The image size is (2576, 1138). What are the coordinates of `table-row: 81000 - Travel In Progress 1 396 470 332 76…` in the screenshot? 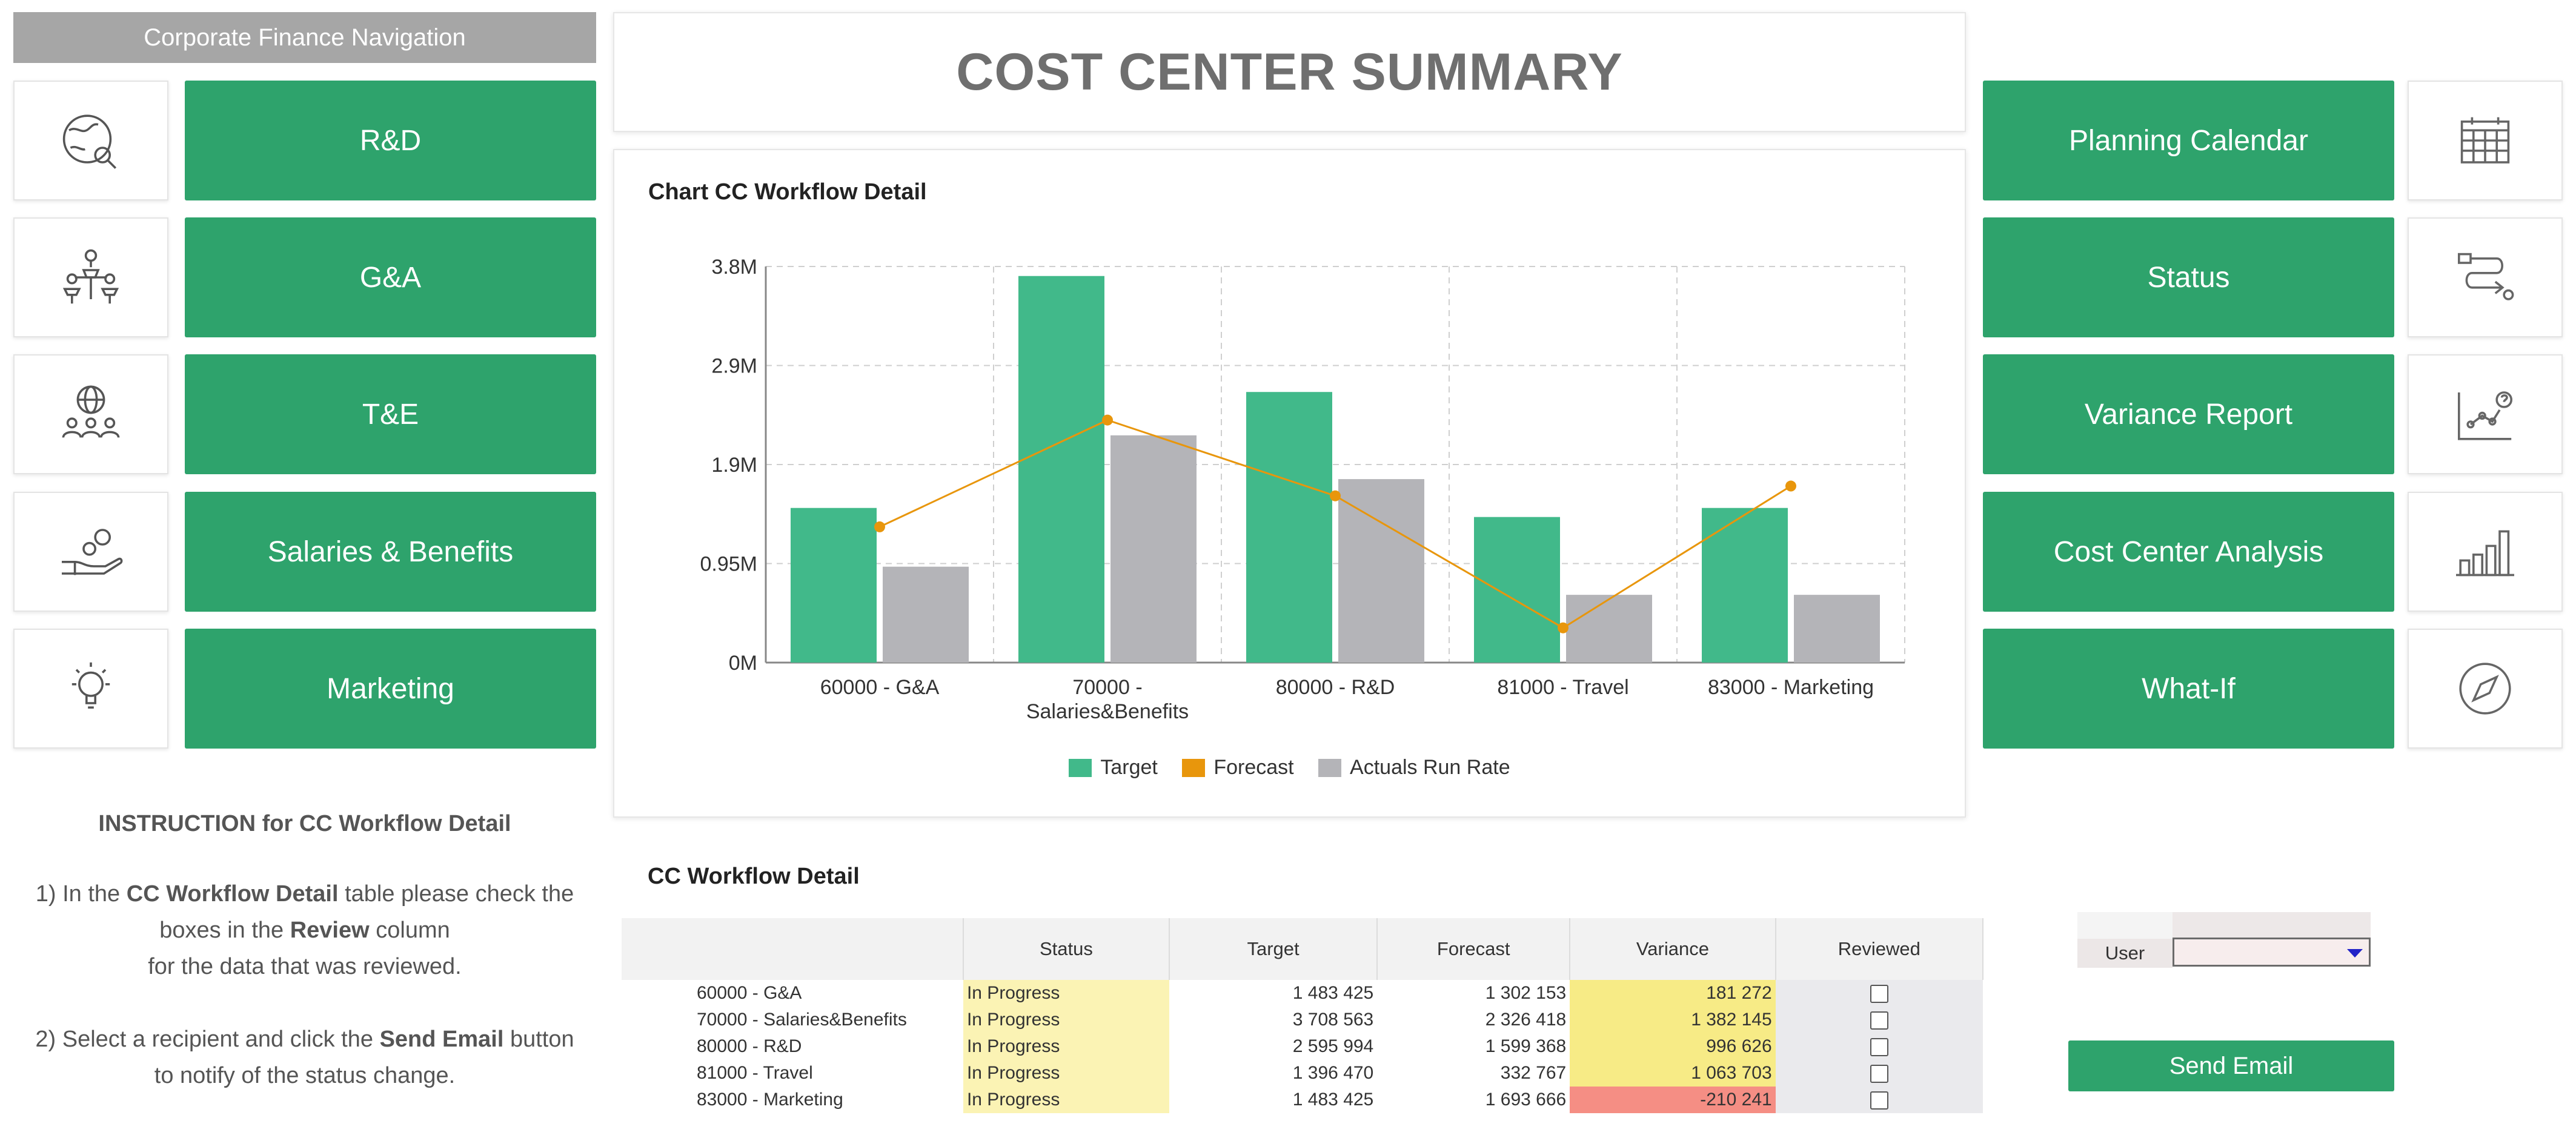 It's located at (1302, 1073).